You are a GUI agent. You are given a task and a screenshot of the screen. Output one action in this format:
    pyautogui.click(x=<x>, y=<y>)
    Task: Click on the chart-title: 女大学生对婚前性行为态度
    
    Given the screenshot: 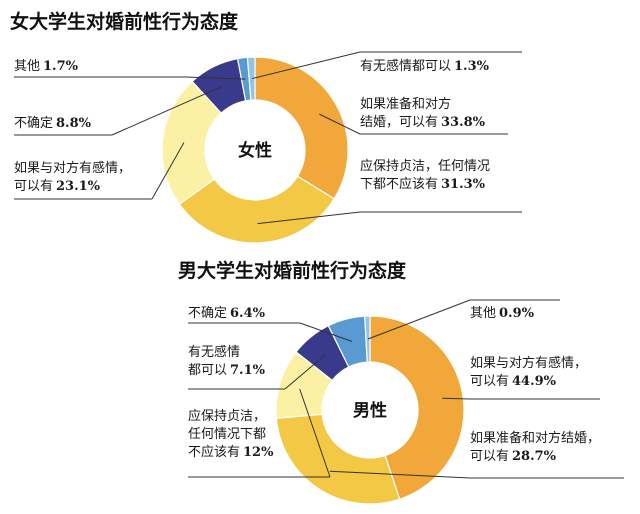 What is the action you would take?
    pyautogui.click(x=124, y=21)
    